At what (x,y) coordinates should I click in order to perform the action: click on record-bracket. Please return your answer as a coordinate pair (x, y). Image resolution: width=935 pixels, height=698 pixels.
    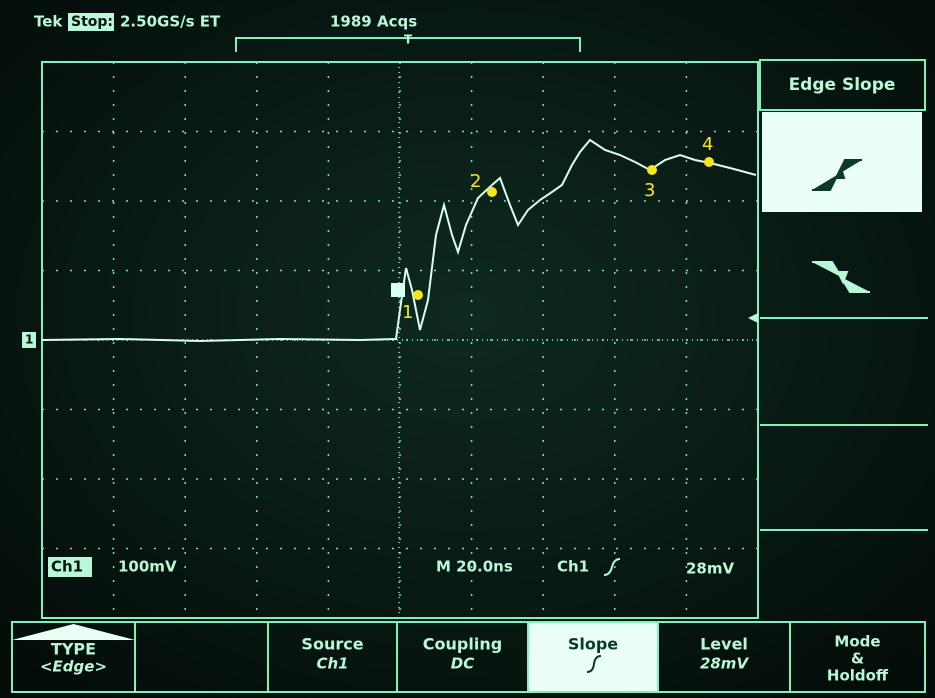
    Looking at the image, I should click on (408, 44).